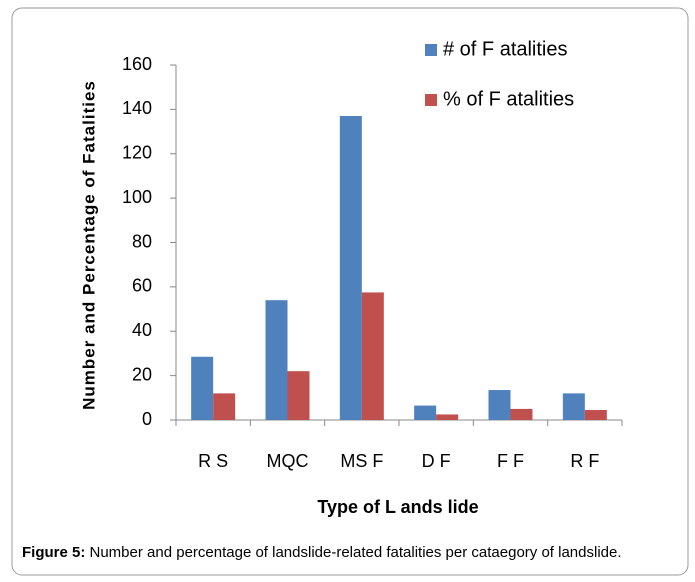 The height and width of the screenshot is (582, 695). I want to click on x-axis-title: Type of L ands lide, so click(397, 507).